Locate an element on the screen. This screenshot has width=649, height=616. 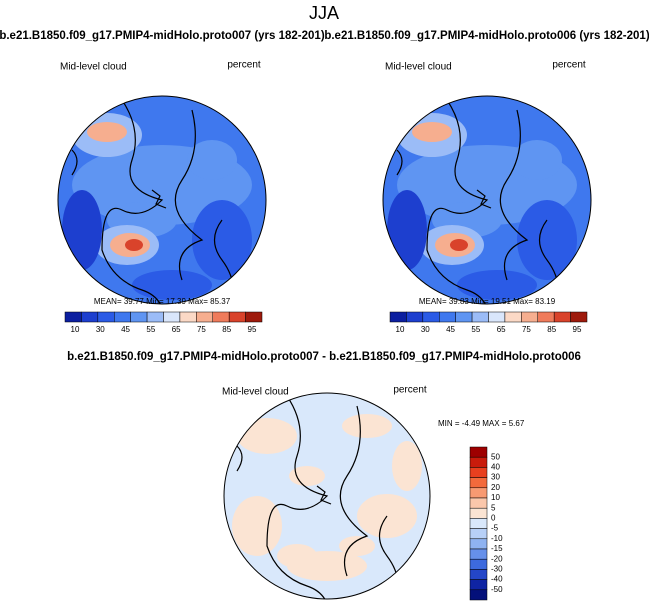
colorbar-label: -5 is located at coordinates (495, 528).